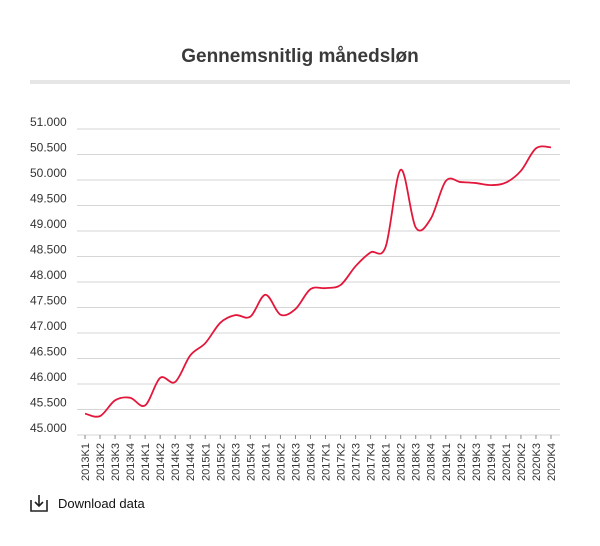 This screenshot has height=546, width=600. I want to click on x-tick-label: 2014K1, so click(146, 462).